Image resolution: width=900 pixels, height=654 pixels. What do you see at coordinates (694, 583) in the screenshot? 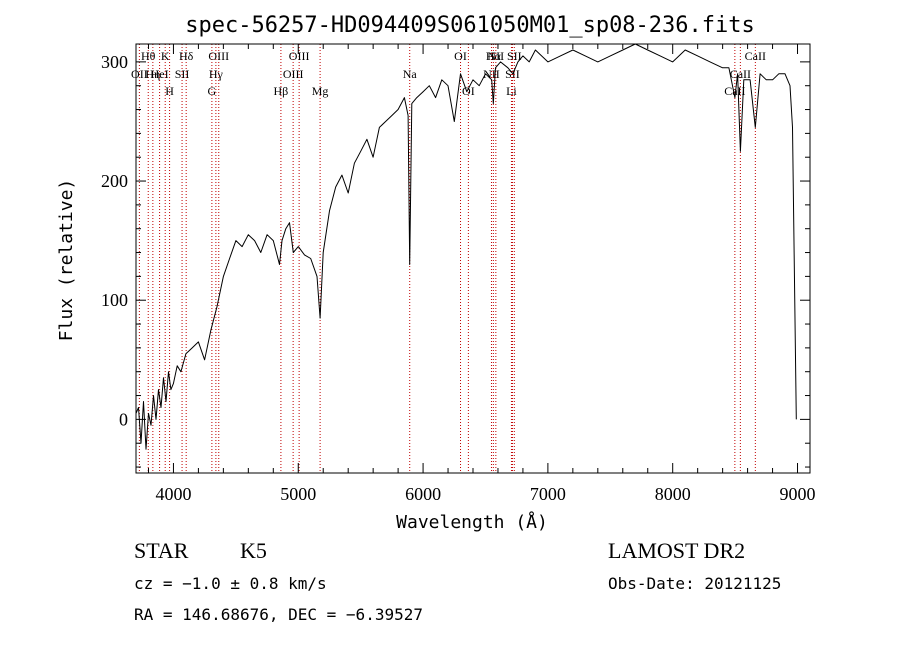
I see `obs-date-text: Obs-Date: 20121125` at bounding box center [694, 583].